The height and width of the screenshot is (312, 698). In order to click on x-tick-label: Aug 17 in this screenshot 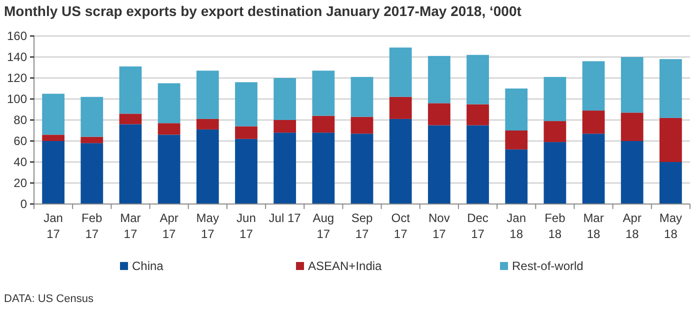, I will do `click(323, 226)`.